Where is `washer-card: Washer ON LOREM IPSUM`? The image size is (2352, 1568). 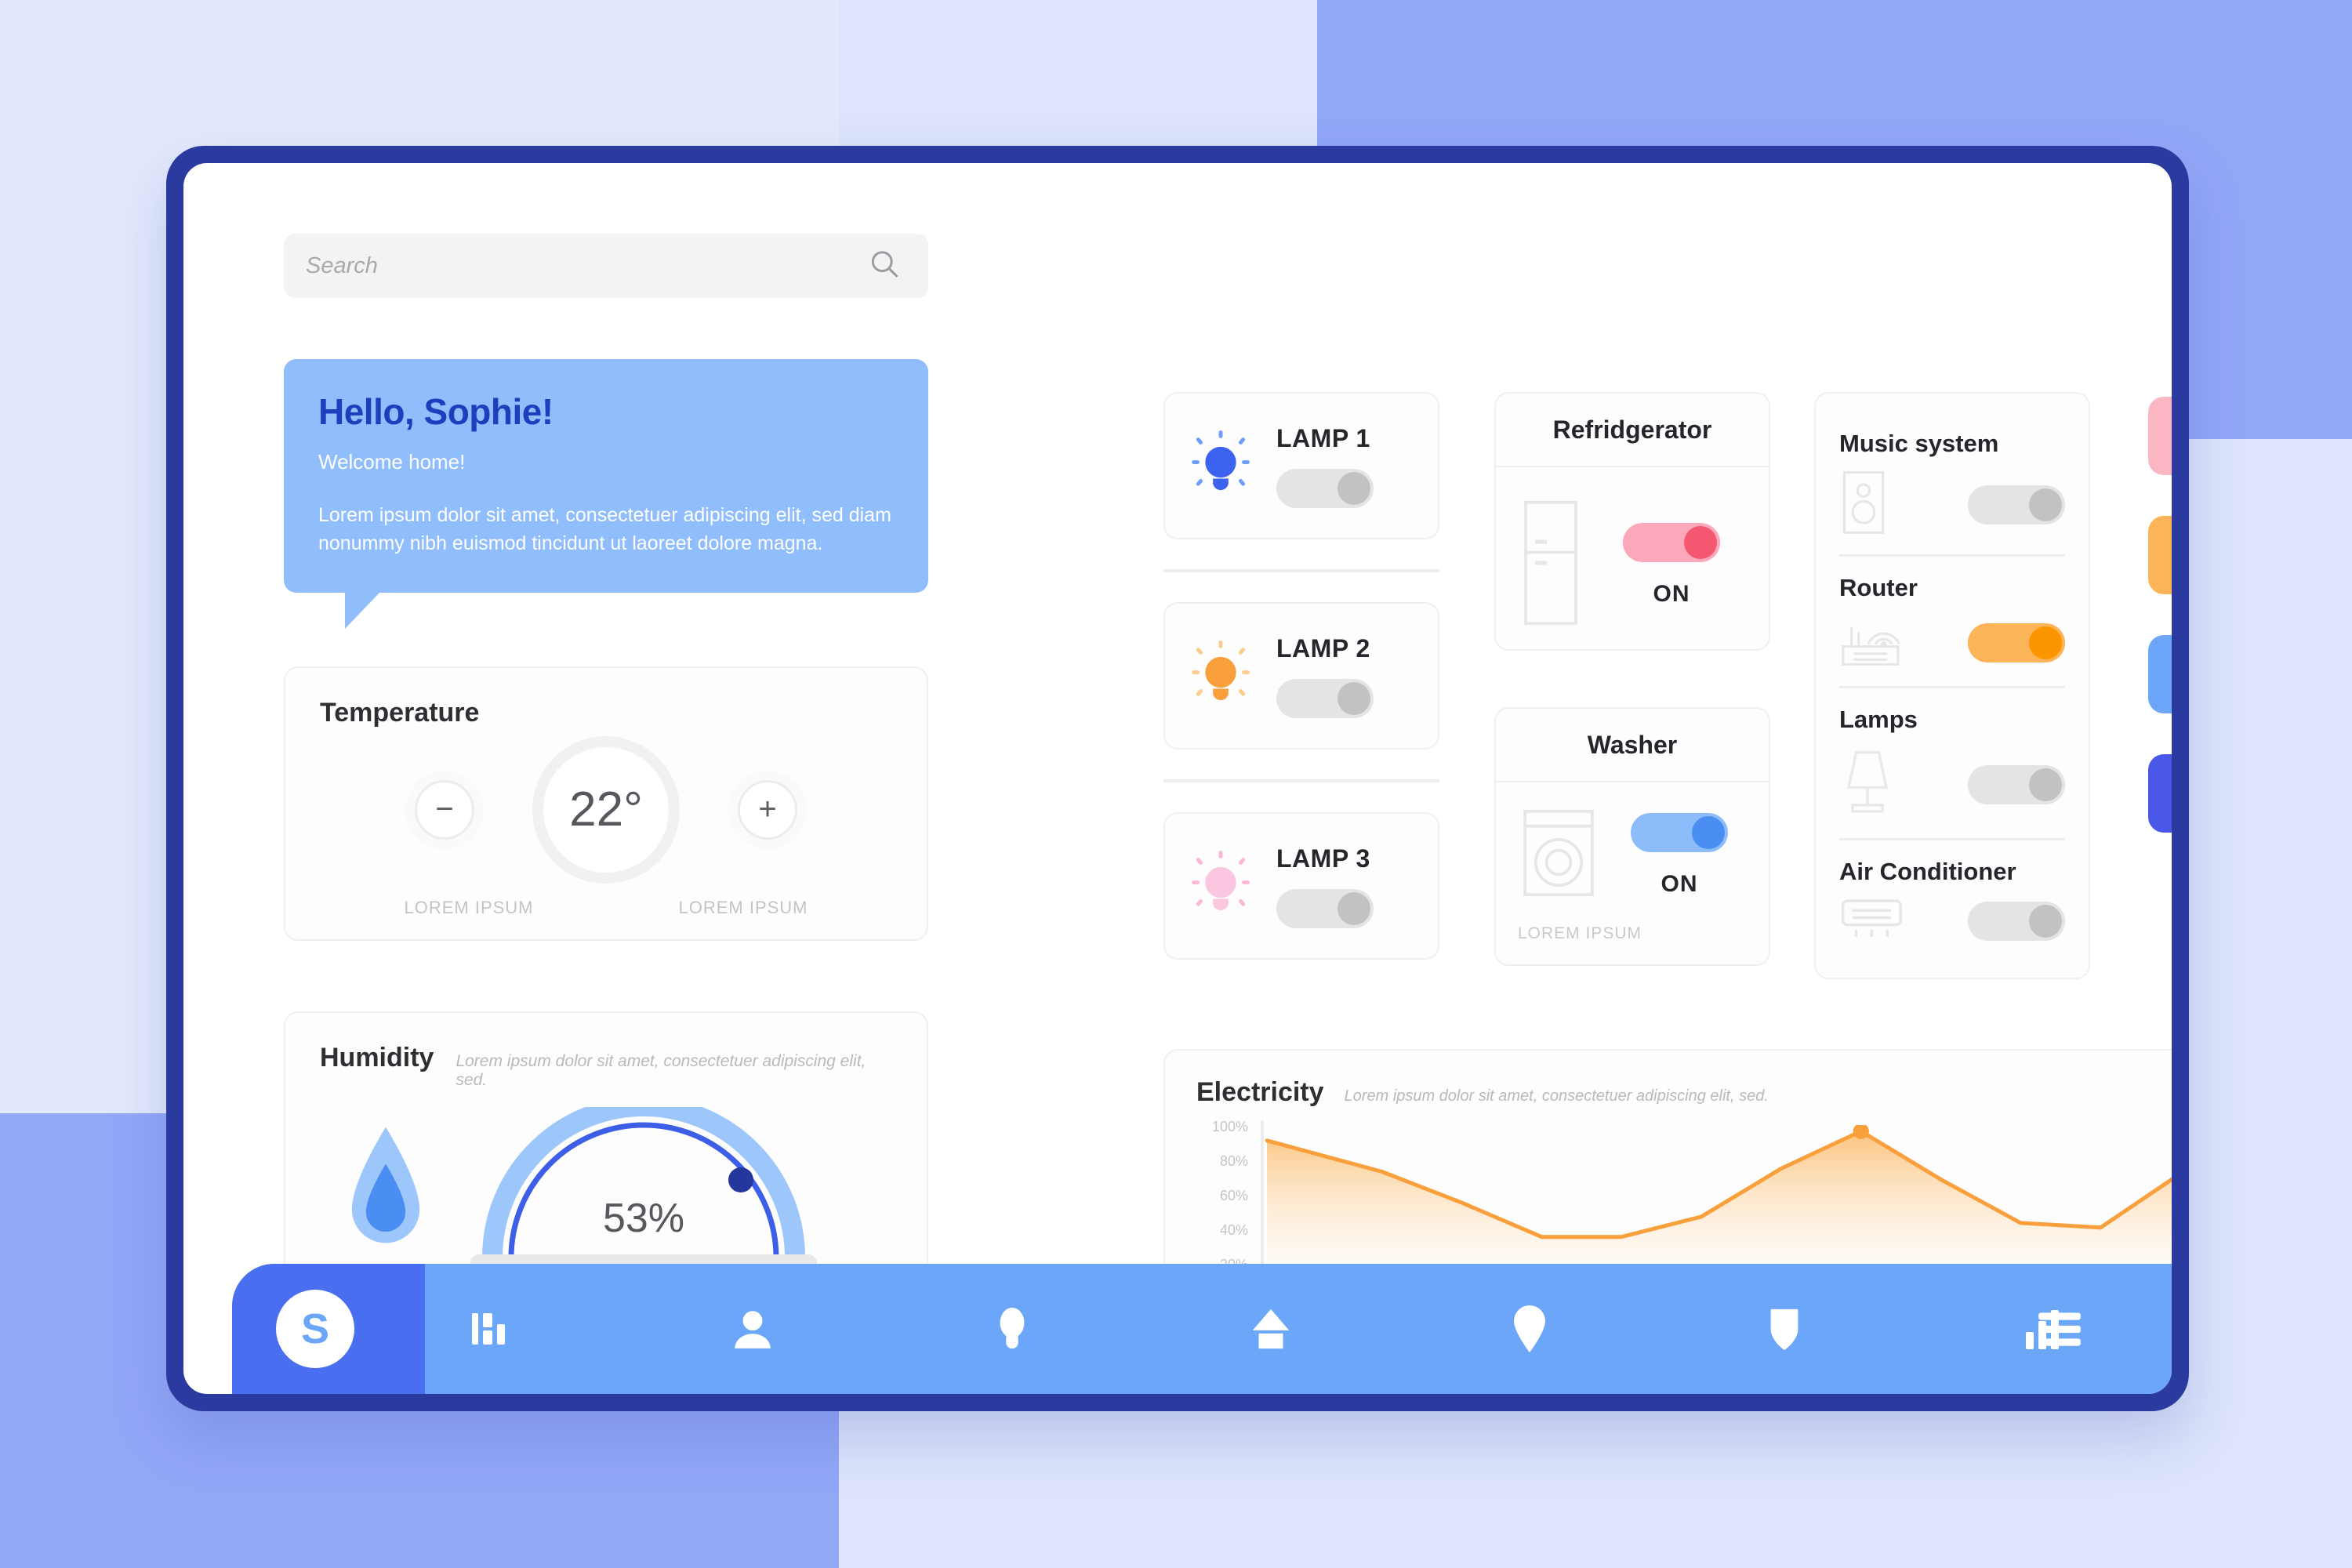 washer-card: Washer ON LOREM IPSUM is located at coordinates (1632, 837).